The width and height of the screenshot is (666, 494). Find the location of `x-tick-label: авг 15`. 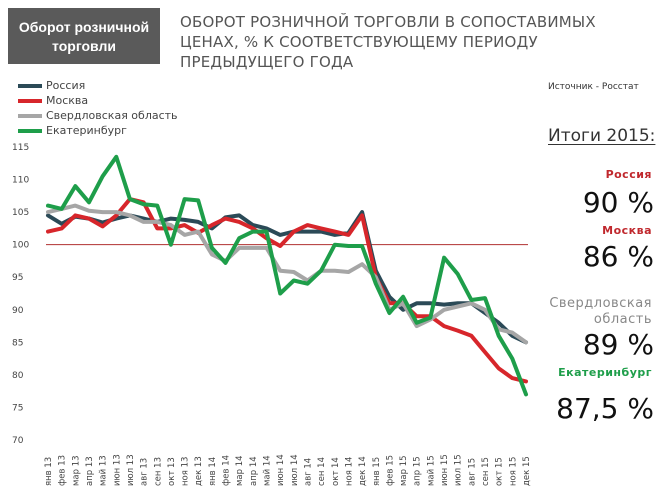

x-tick-label: авг 15 is located at coordinates (472, 472).